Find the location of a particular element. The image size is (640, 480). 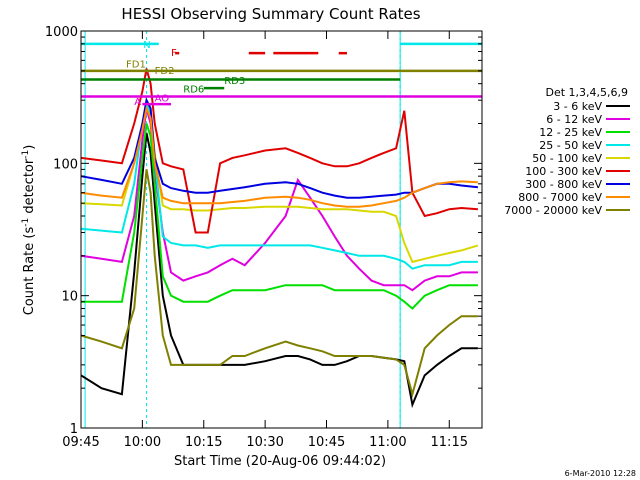

y-tick-label: 1 is located at coordinates (74, 429).